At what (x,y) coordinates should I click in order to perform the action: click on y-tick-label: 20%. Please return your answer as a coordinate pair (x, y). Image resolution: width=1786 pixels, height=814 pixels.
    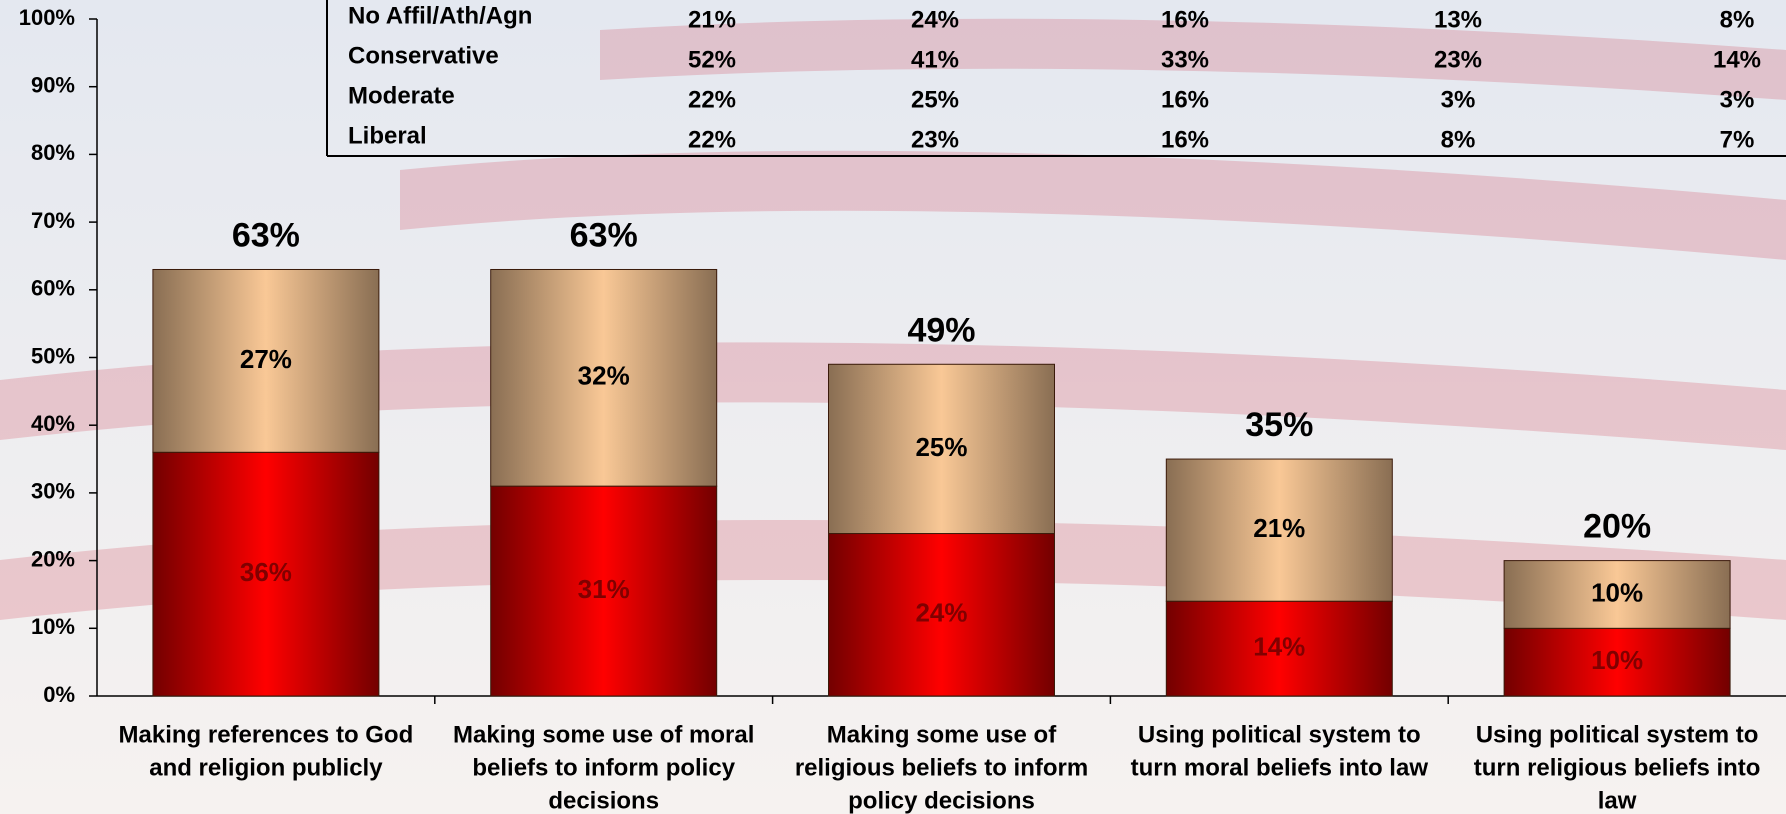
    Looking at the image, I should click on (53, 558).